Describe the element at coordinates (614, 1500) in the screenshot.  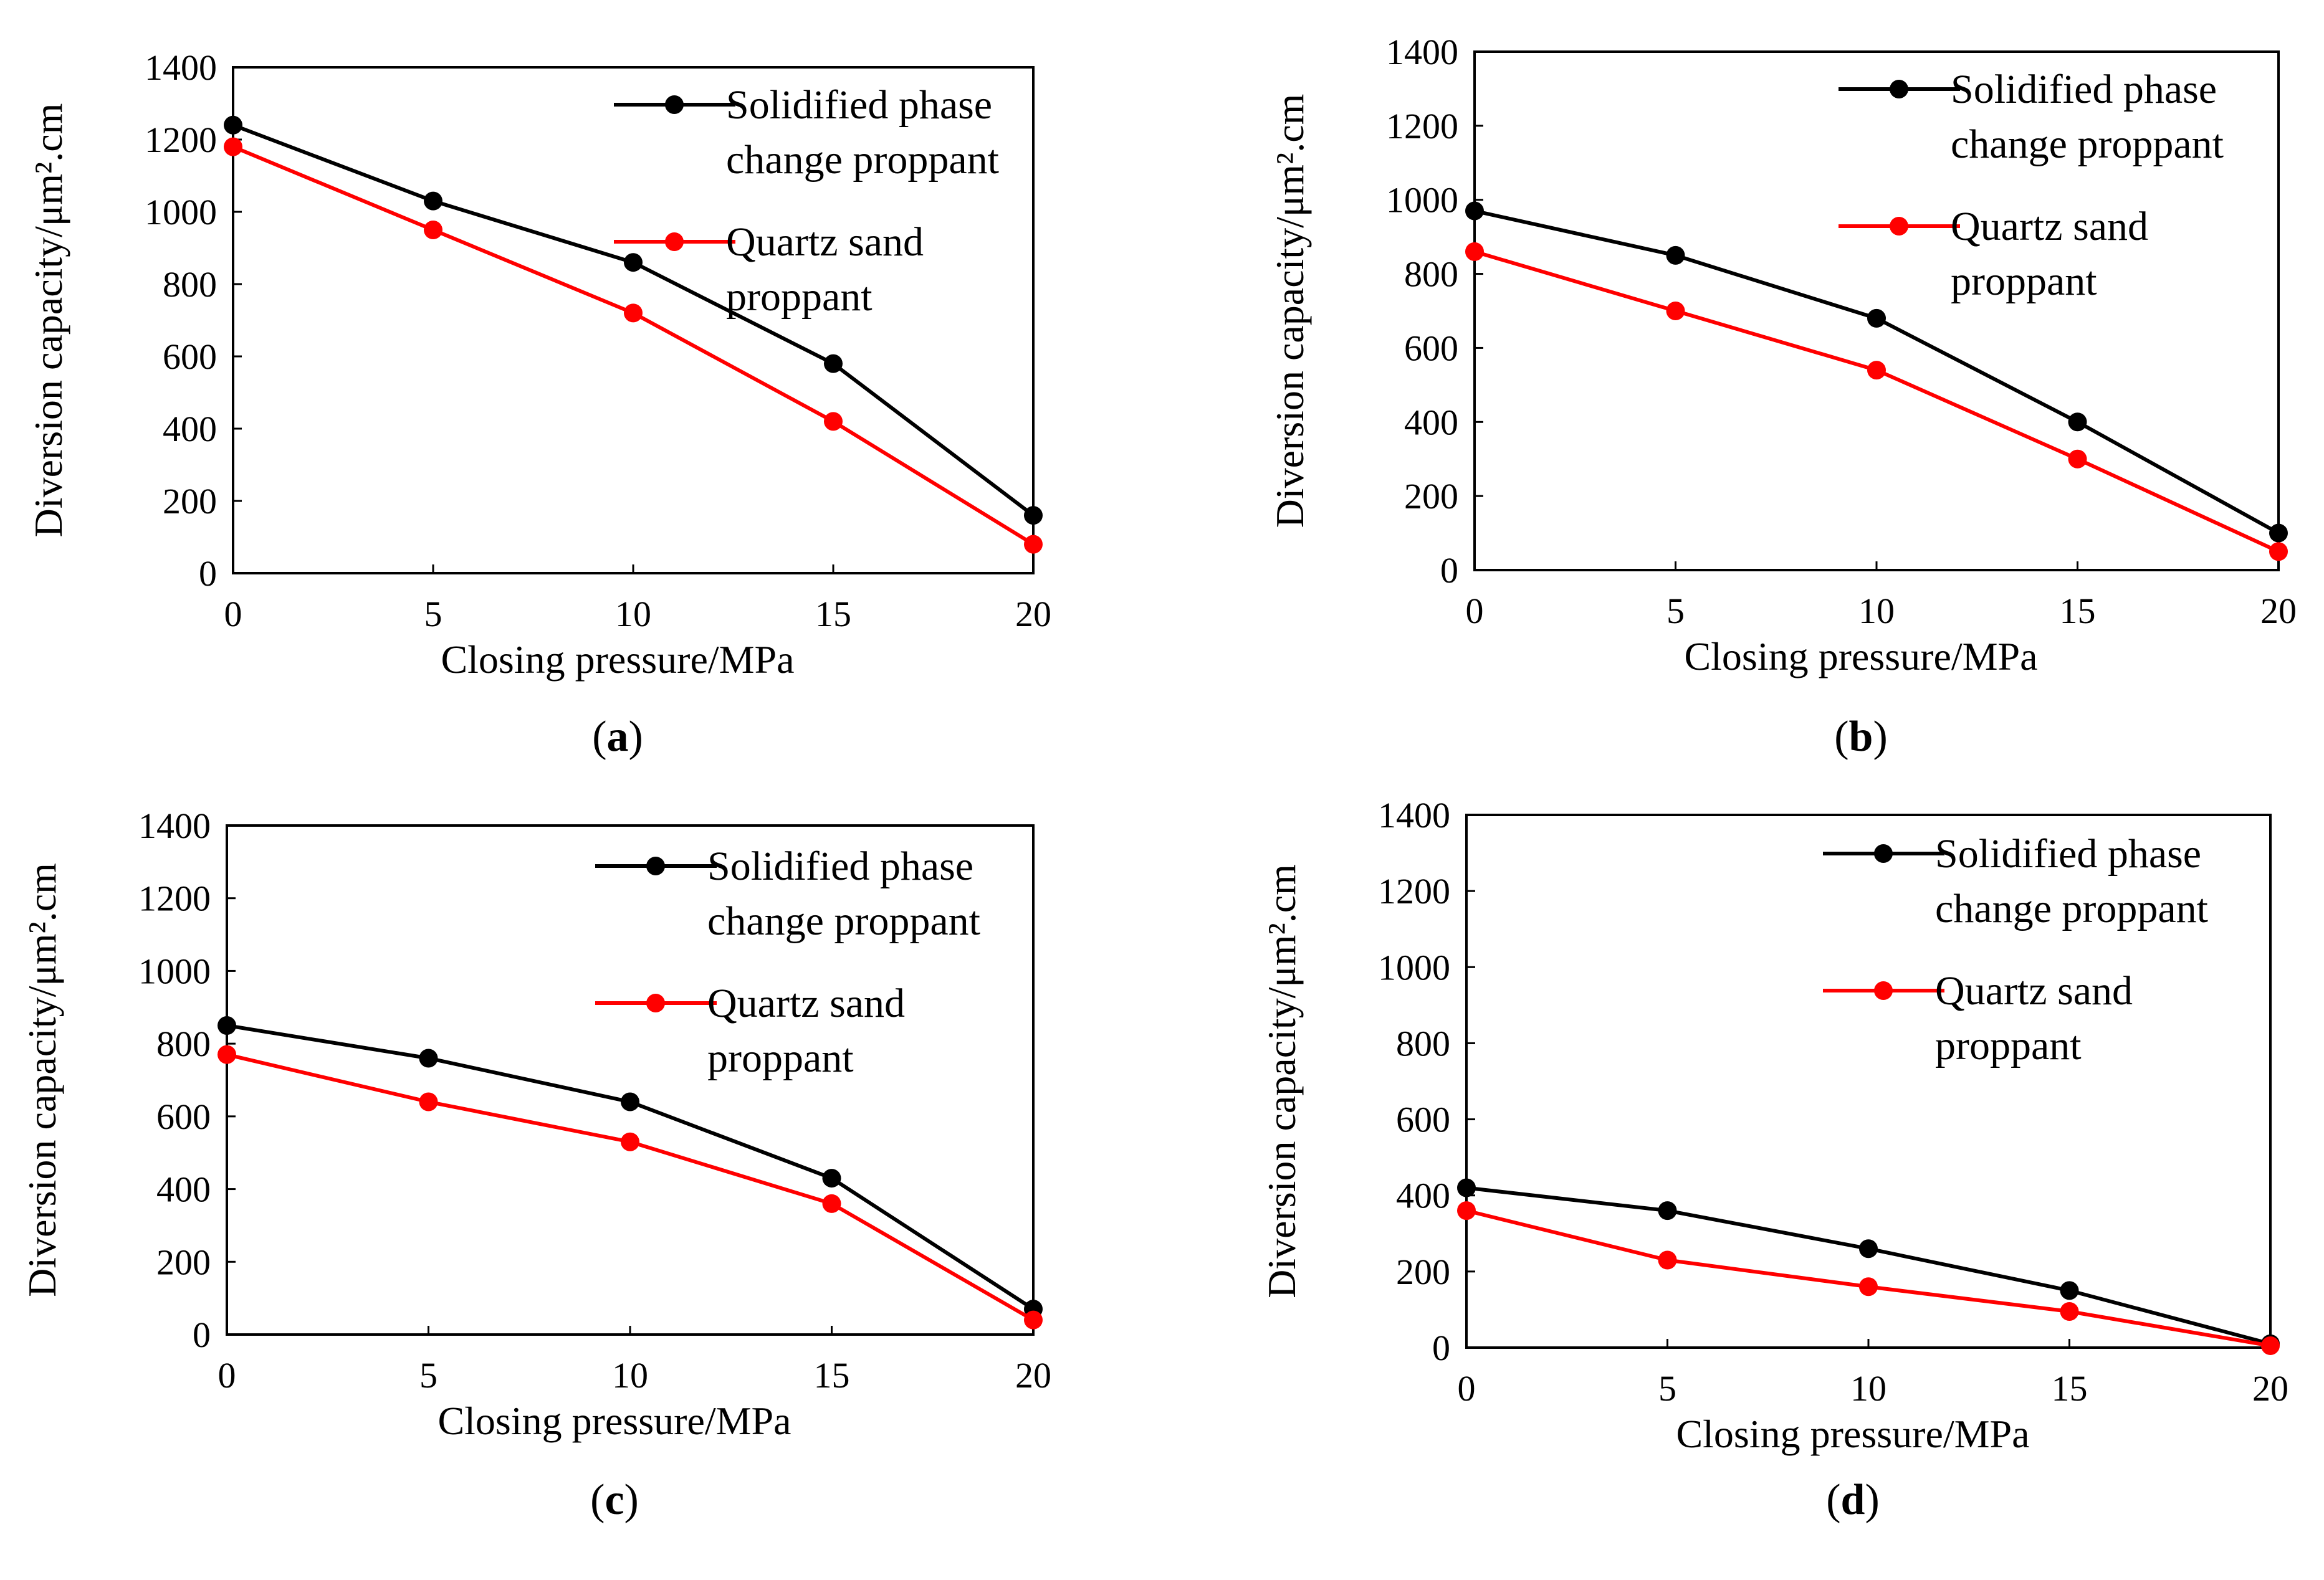
I see `panel-caption: (c)` at that location.